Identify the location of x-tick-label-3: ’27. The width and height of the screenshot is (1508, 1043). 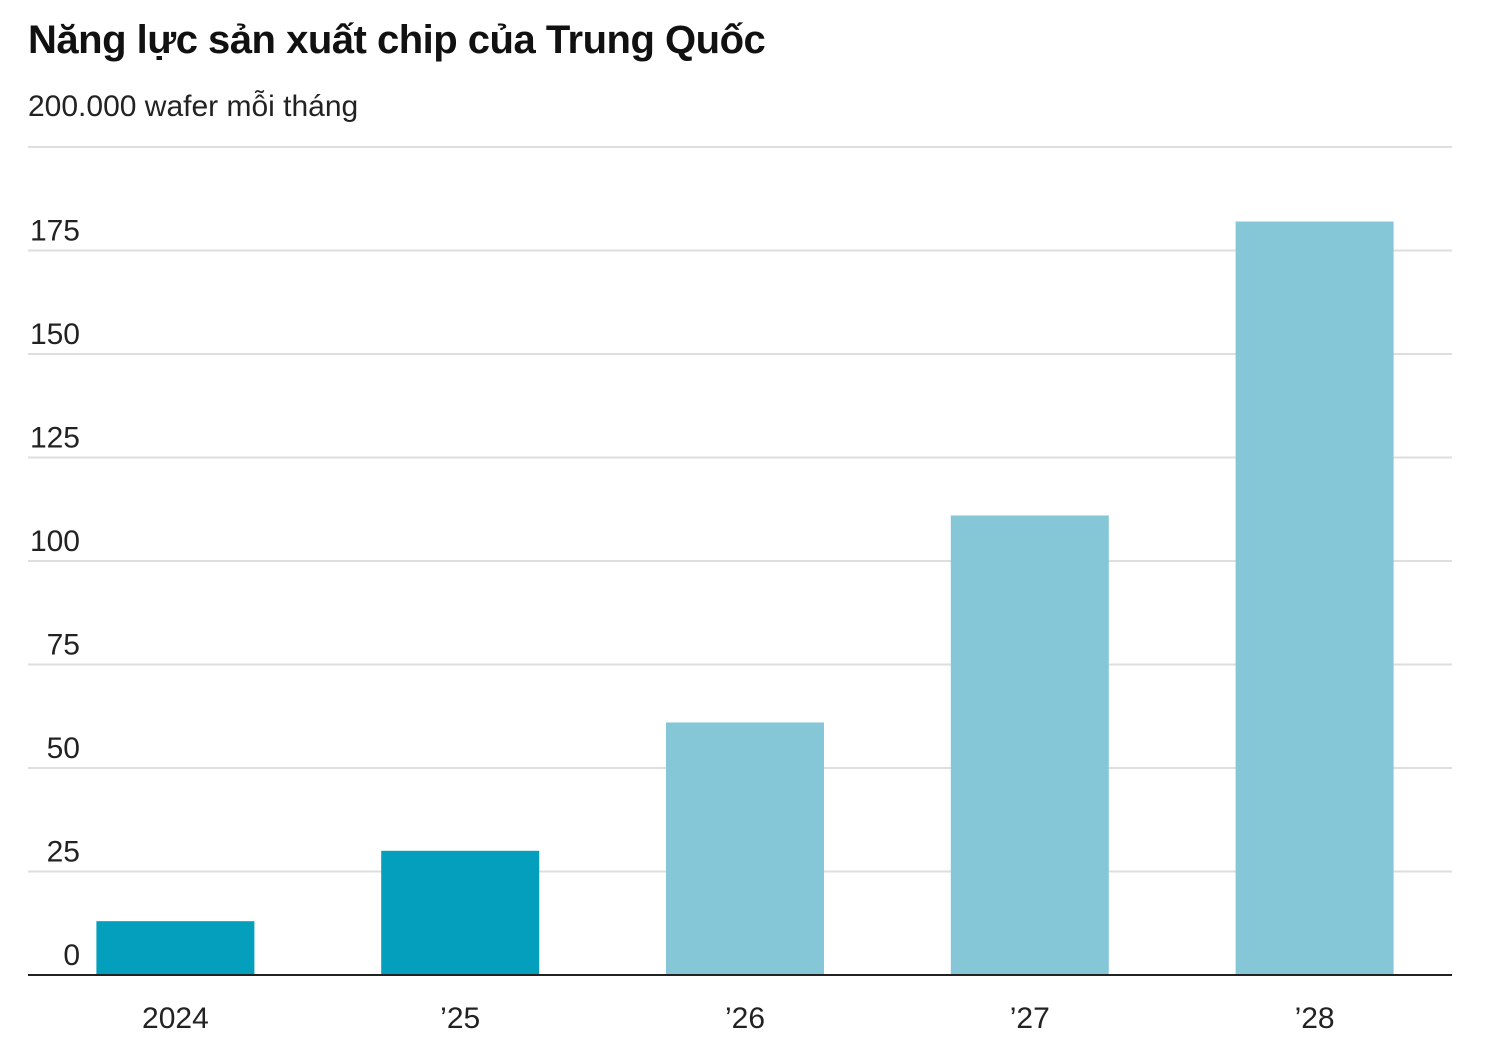
(1030, 1018).